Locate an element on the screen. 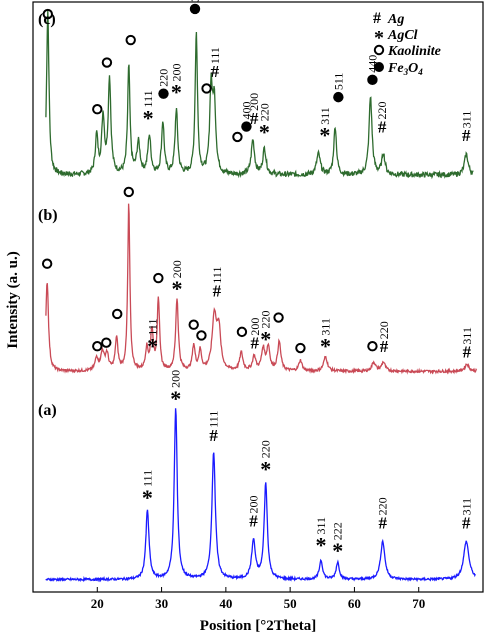 The height and width of the screenshot is (639, 487). miller-index-label: 511 is located at coordinates (338, 82).